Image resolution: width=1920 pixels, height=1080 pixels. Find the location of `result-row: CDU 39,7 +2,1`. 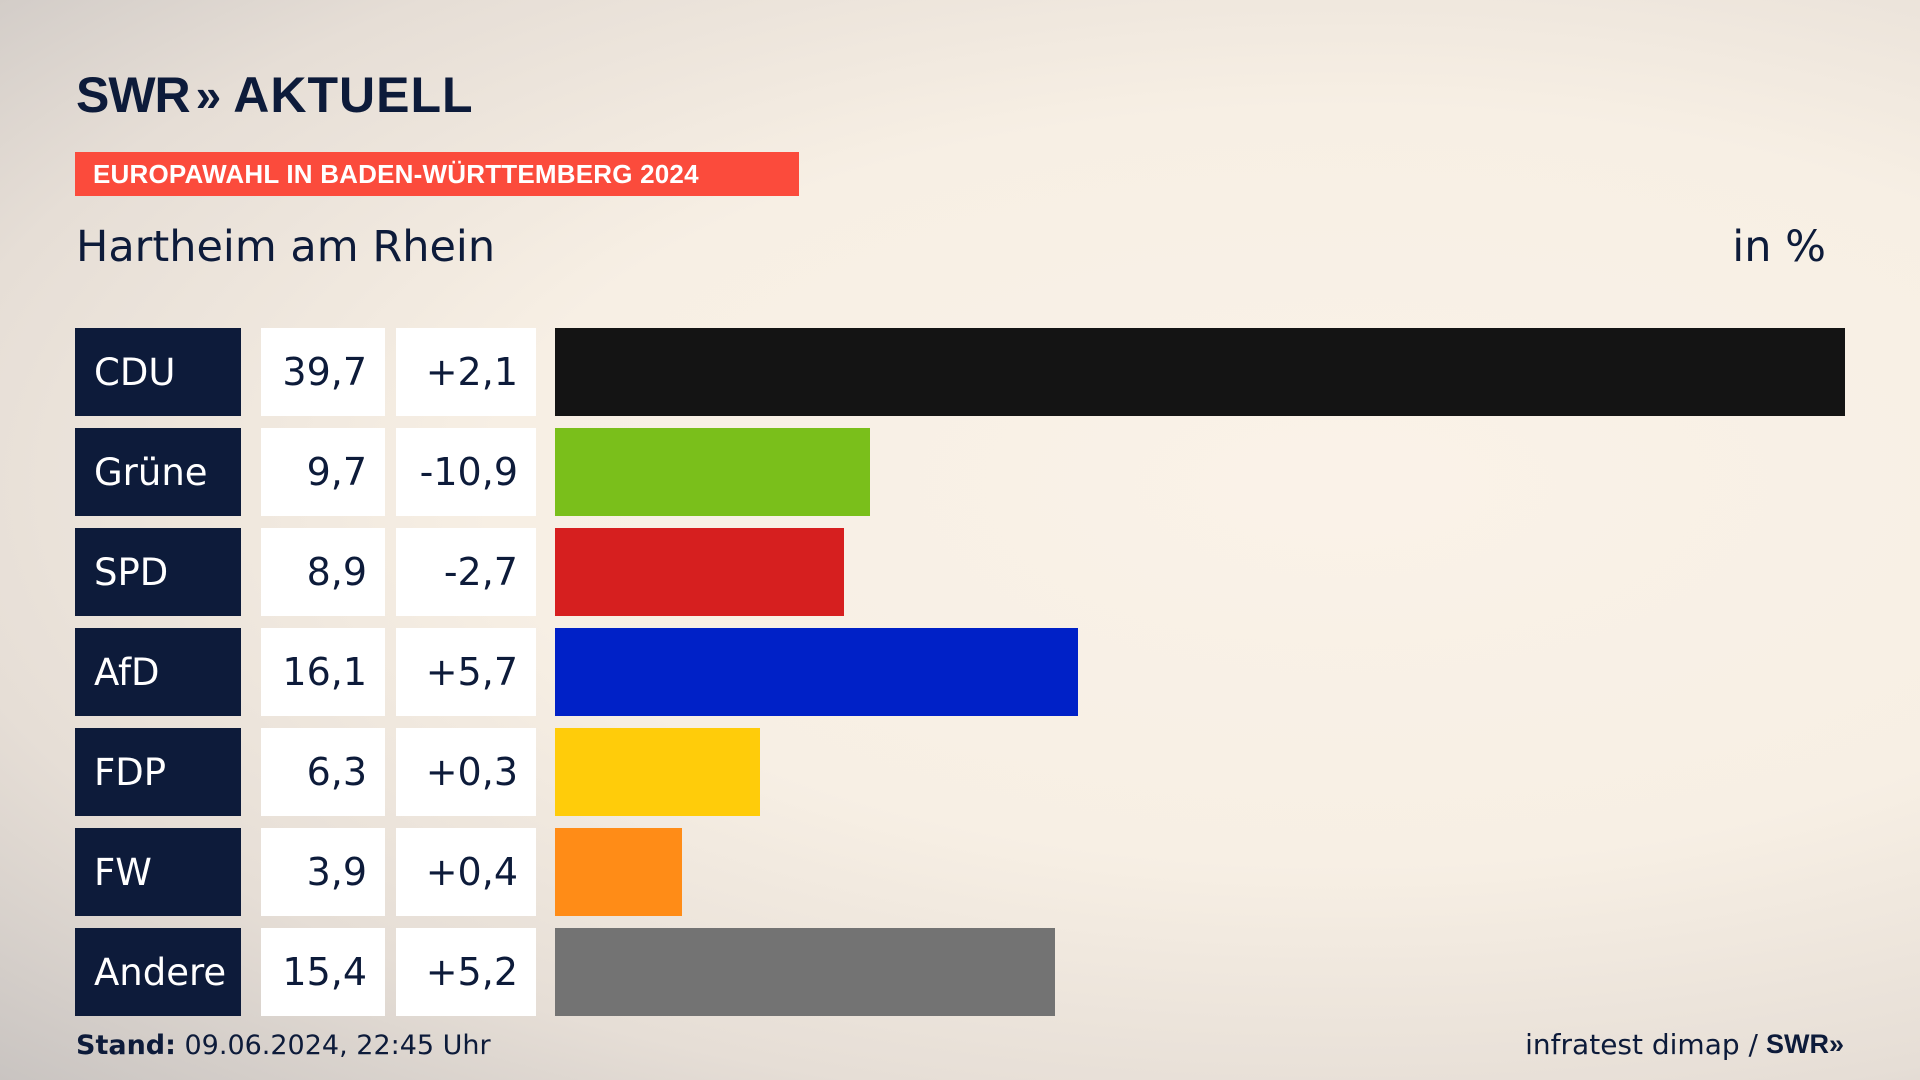

result-row: CDU 39,7 +2,1 is located at coordinates (960, 372).